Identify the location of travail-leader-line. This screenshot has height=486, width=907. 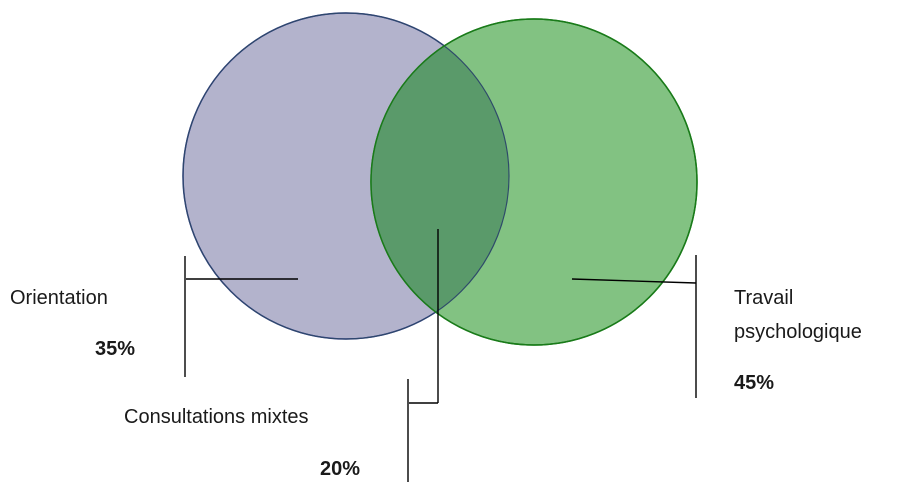
(634, 281).